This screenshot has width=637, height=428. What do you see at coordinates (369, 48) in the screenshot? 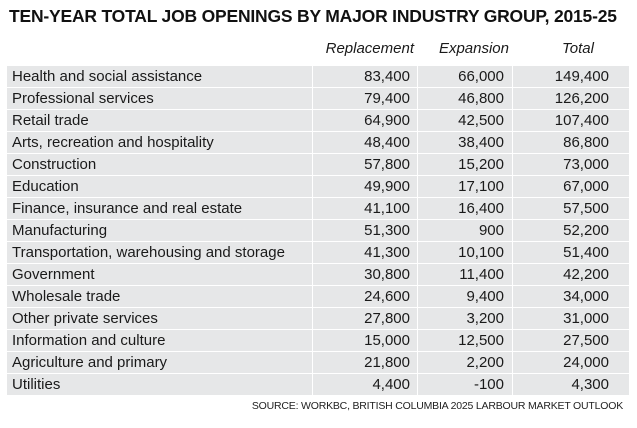
I see `column-header-replacement: Replacement` at bounding box center [369, 48].